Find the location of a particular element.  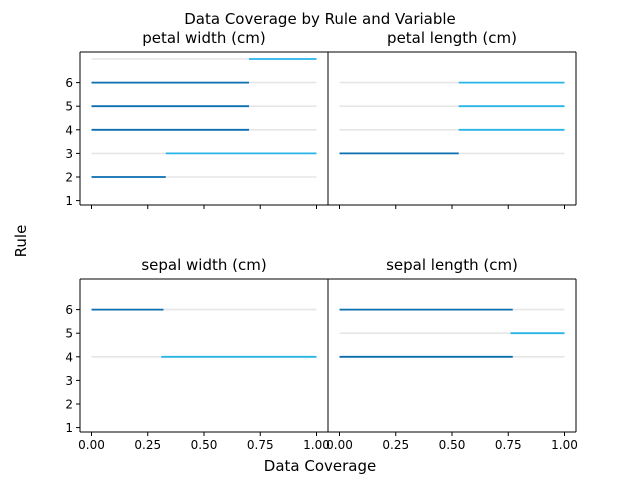

panel-title: sepal width (cm) is located at coordinates (203, 265).